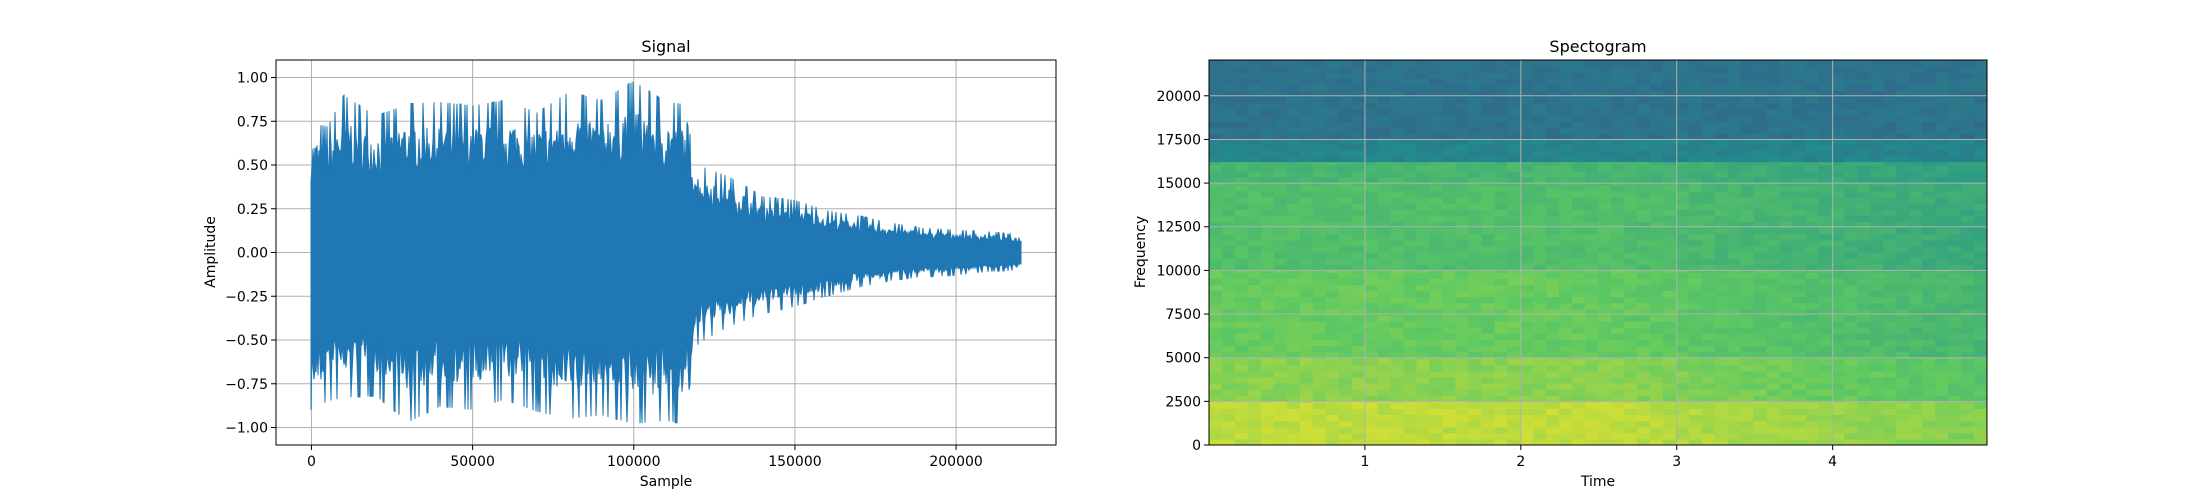  Describe the element at coordinates (1178, 184) in the screenshot. I see `spectrogram-ytick-label: 15000` at that location.